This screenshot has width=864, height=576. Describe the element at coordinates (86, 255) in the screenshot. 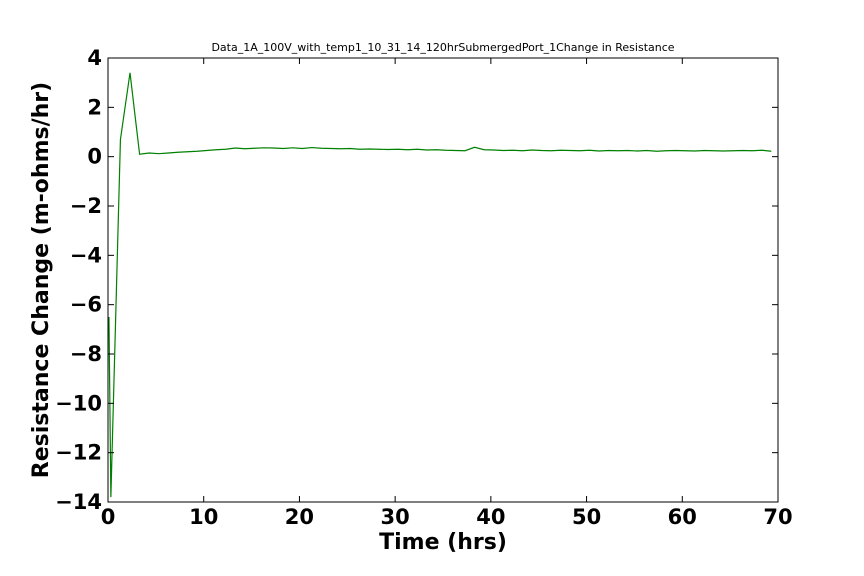

I see `y-tick-label: −4` at that location.